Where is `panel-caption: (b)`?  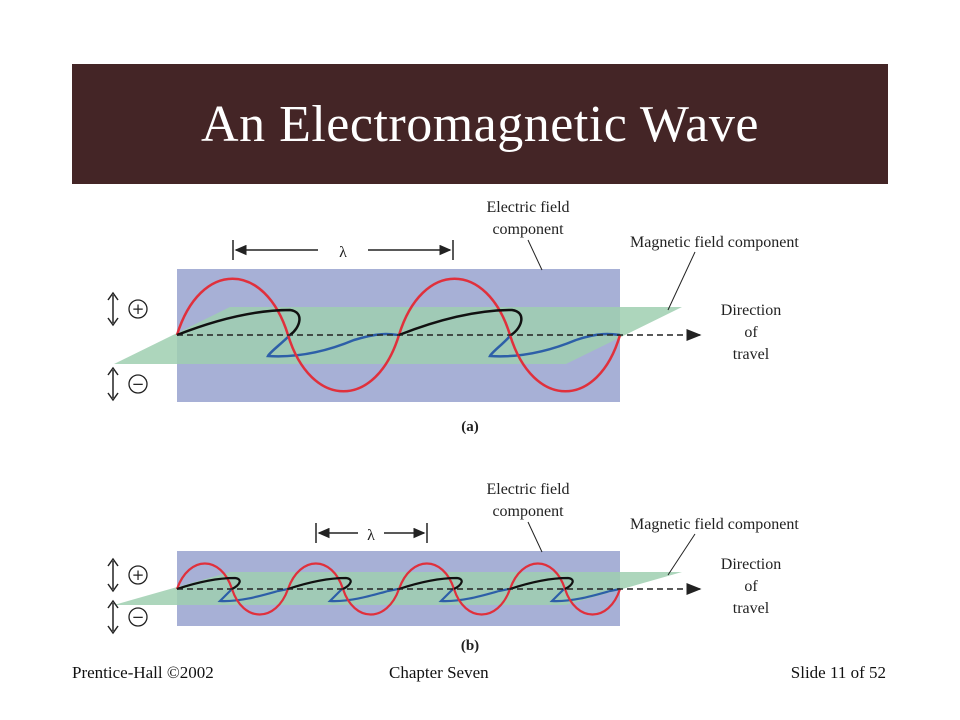 panel-caption: (b) is located at coordinates (470, 646).